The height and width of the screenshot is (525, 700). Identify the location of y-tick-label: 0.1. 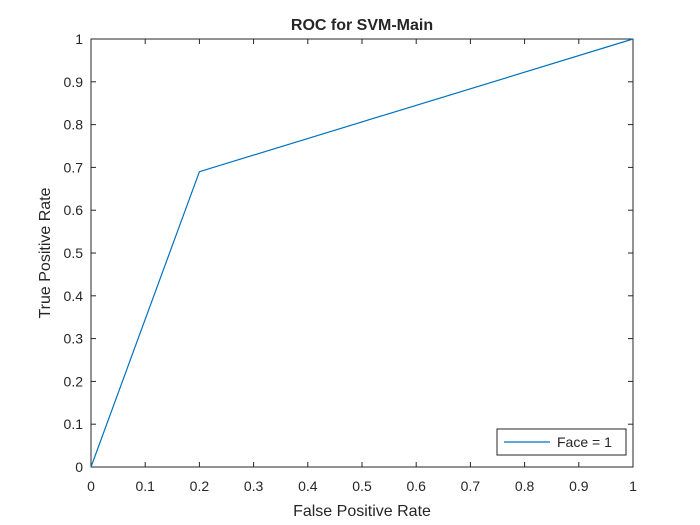
(74, 424).